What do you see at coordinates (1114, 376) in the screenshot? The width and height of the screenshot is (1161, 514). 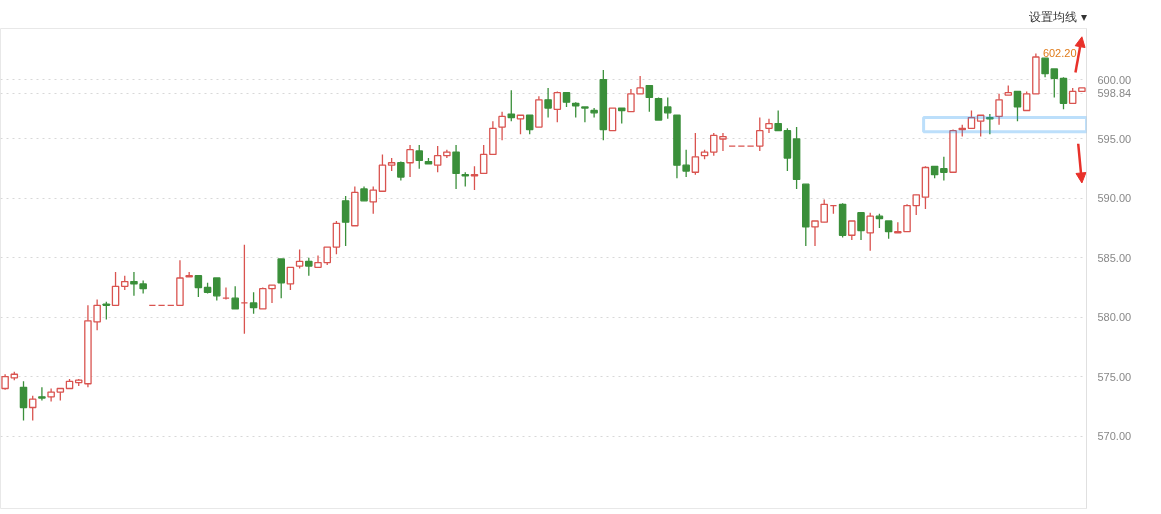 I see `y-tick-label: 575.00` at bounding box center [1114, 376].